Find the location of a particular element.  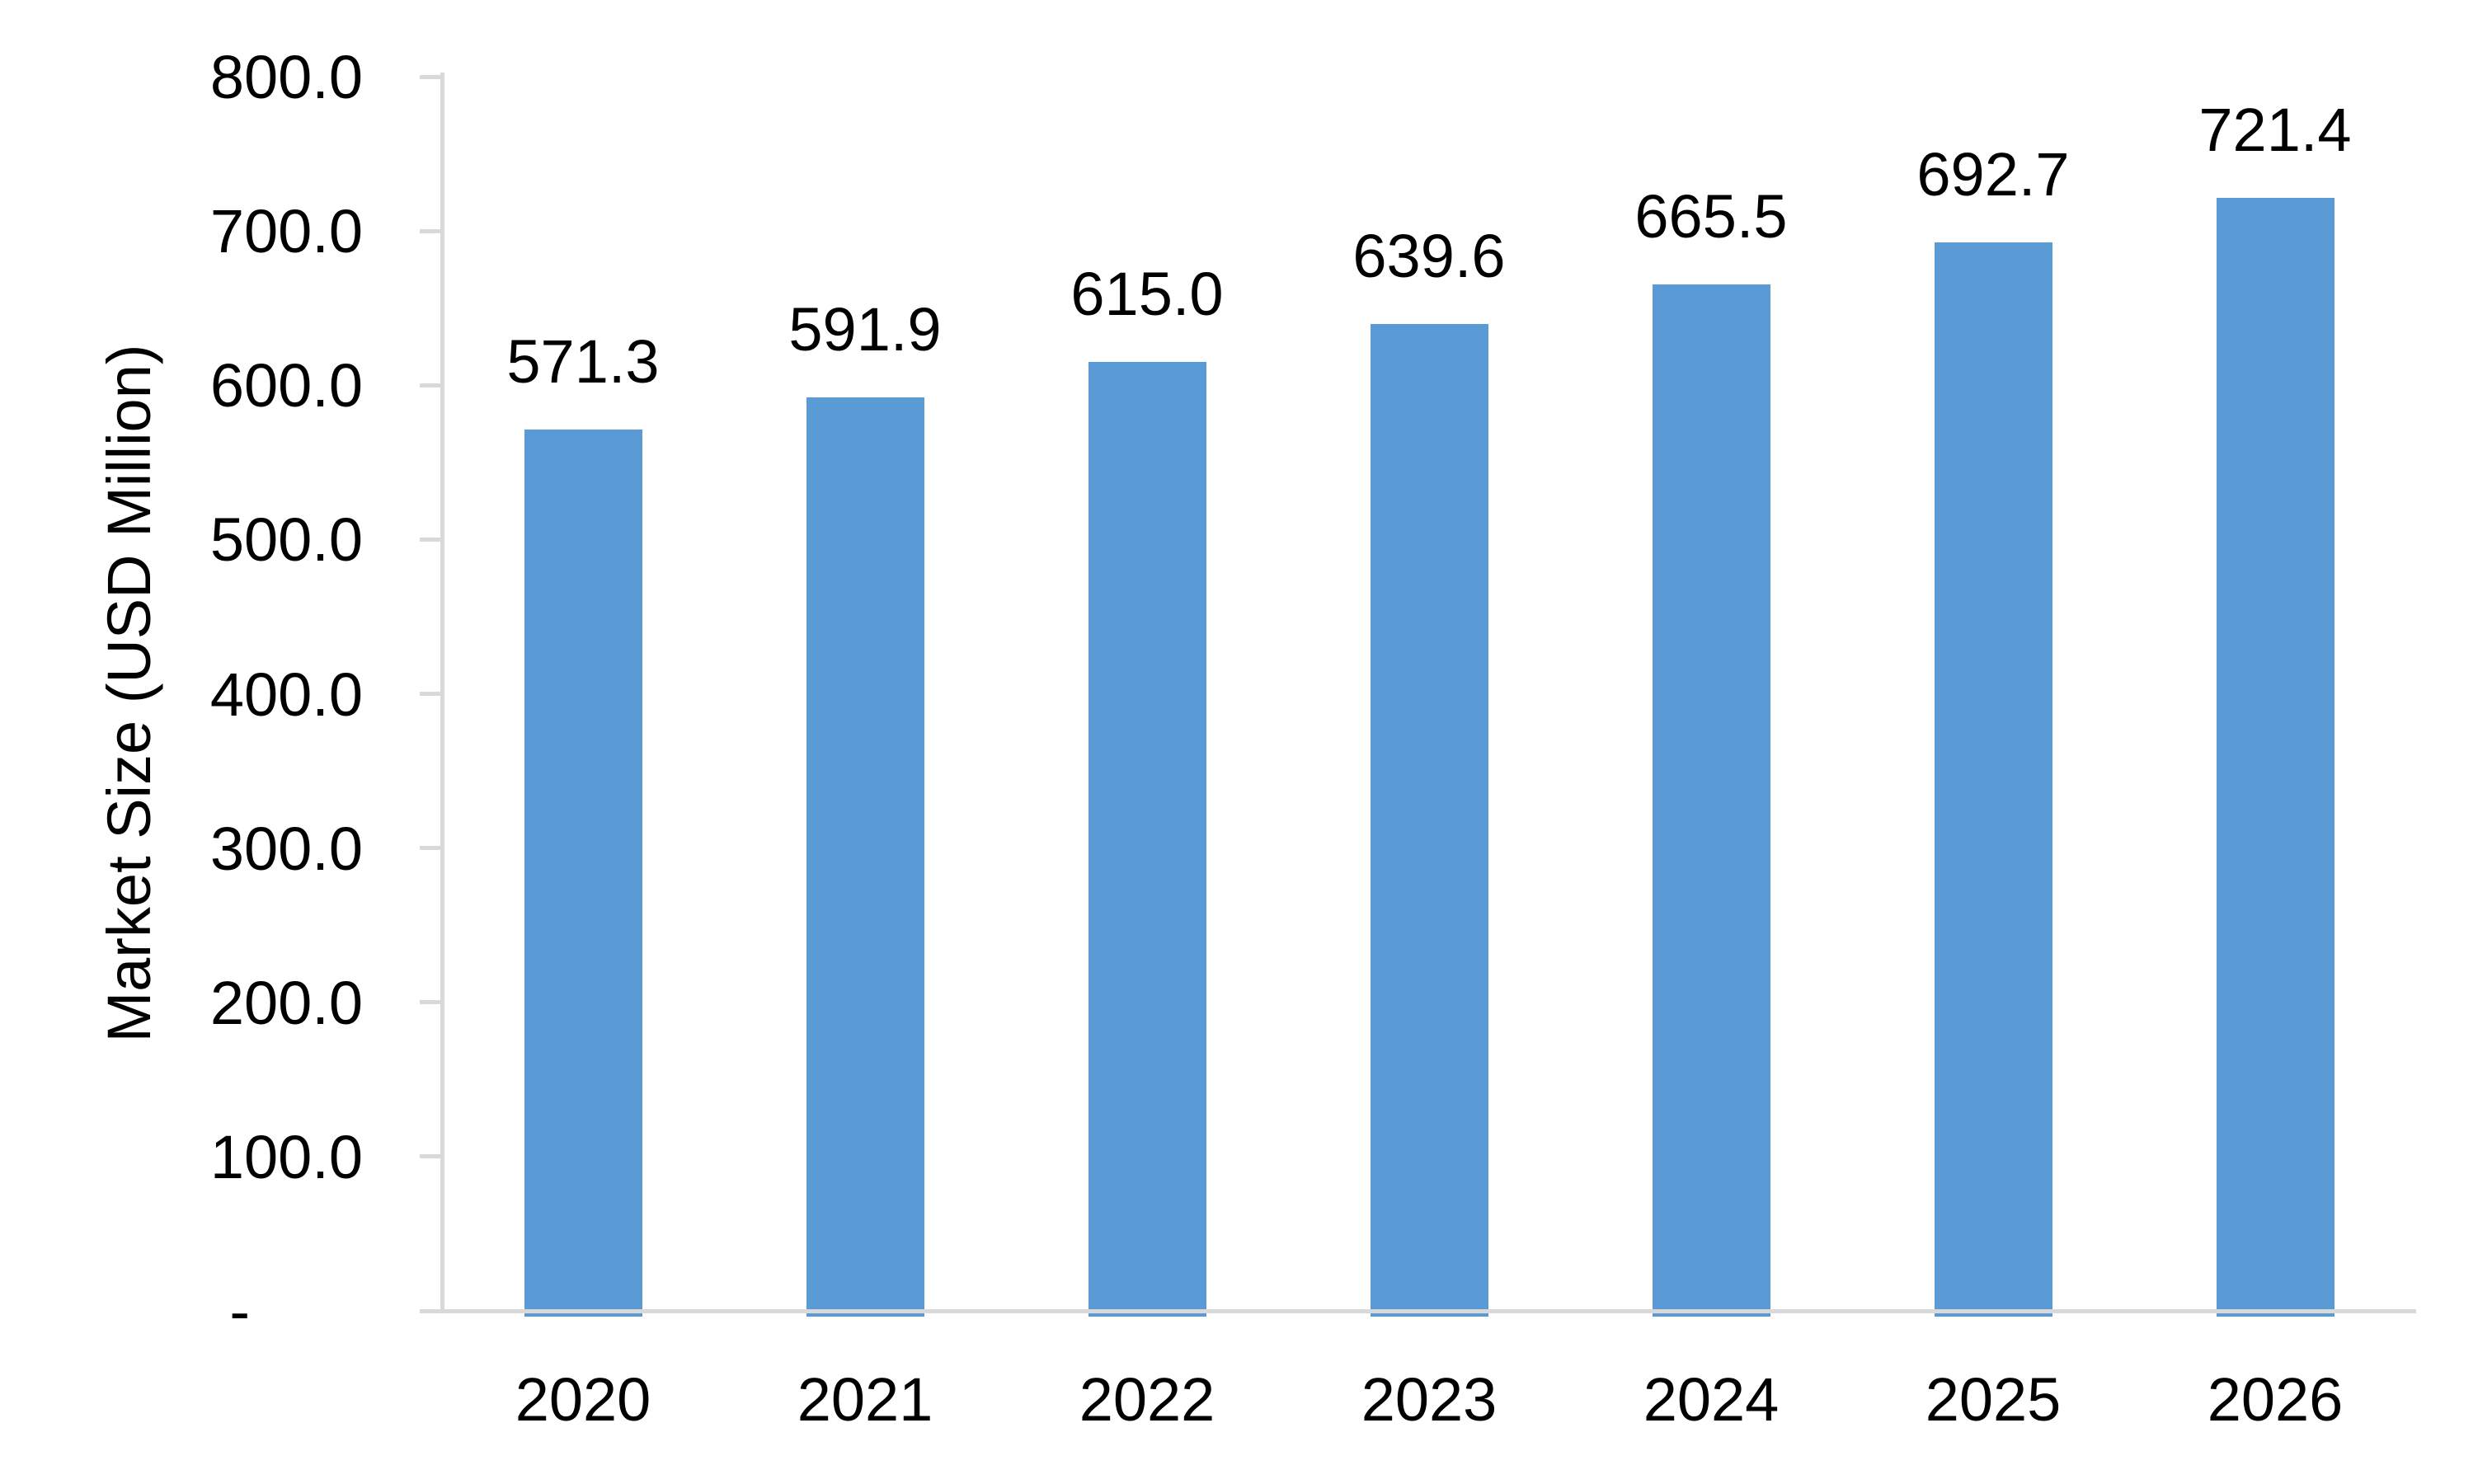

bar-value-label: 665.5 is located at coordinates (1711, 216).